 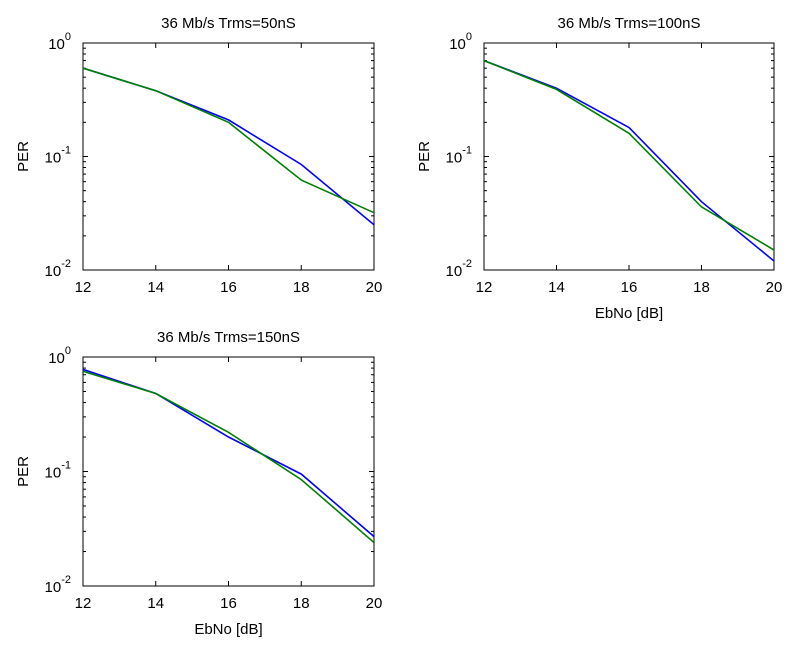 What do you see at coordinates (629, 23) in the screenshot?
I see `chart-title: 36 Mb/s Trms=100nS` at bounding box center [629, 23].